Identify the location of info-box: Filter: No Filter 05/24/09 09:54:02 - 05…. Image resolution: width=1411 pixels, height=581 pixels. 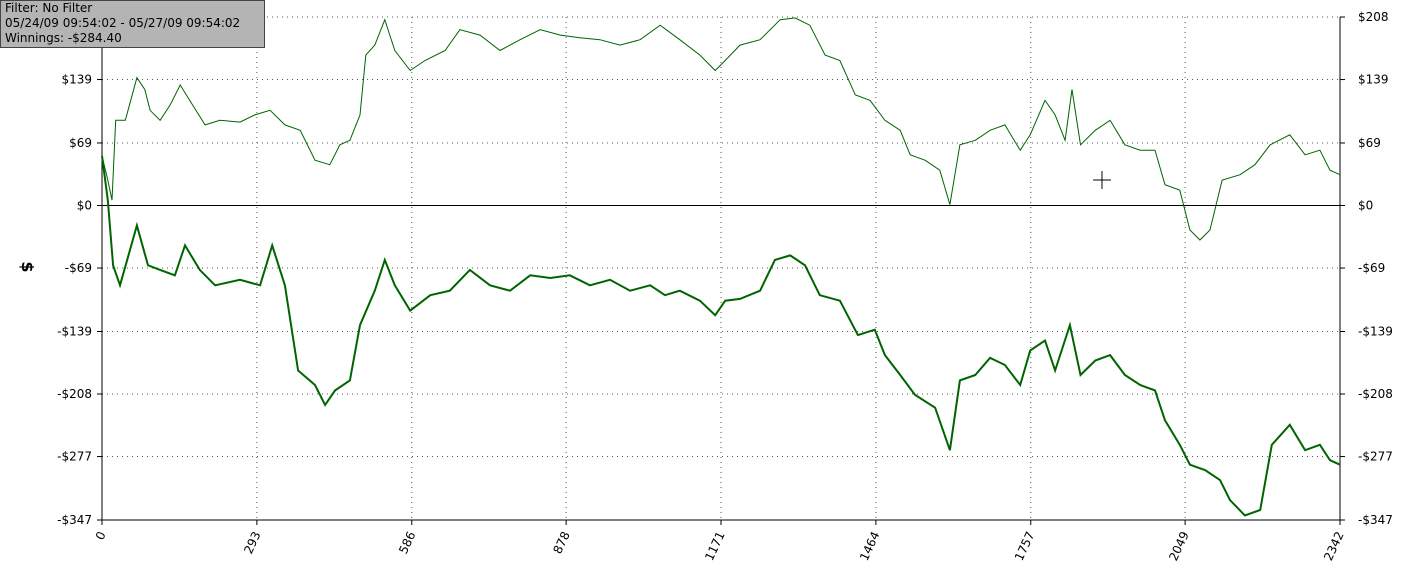
(132, 24).